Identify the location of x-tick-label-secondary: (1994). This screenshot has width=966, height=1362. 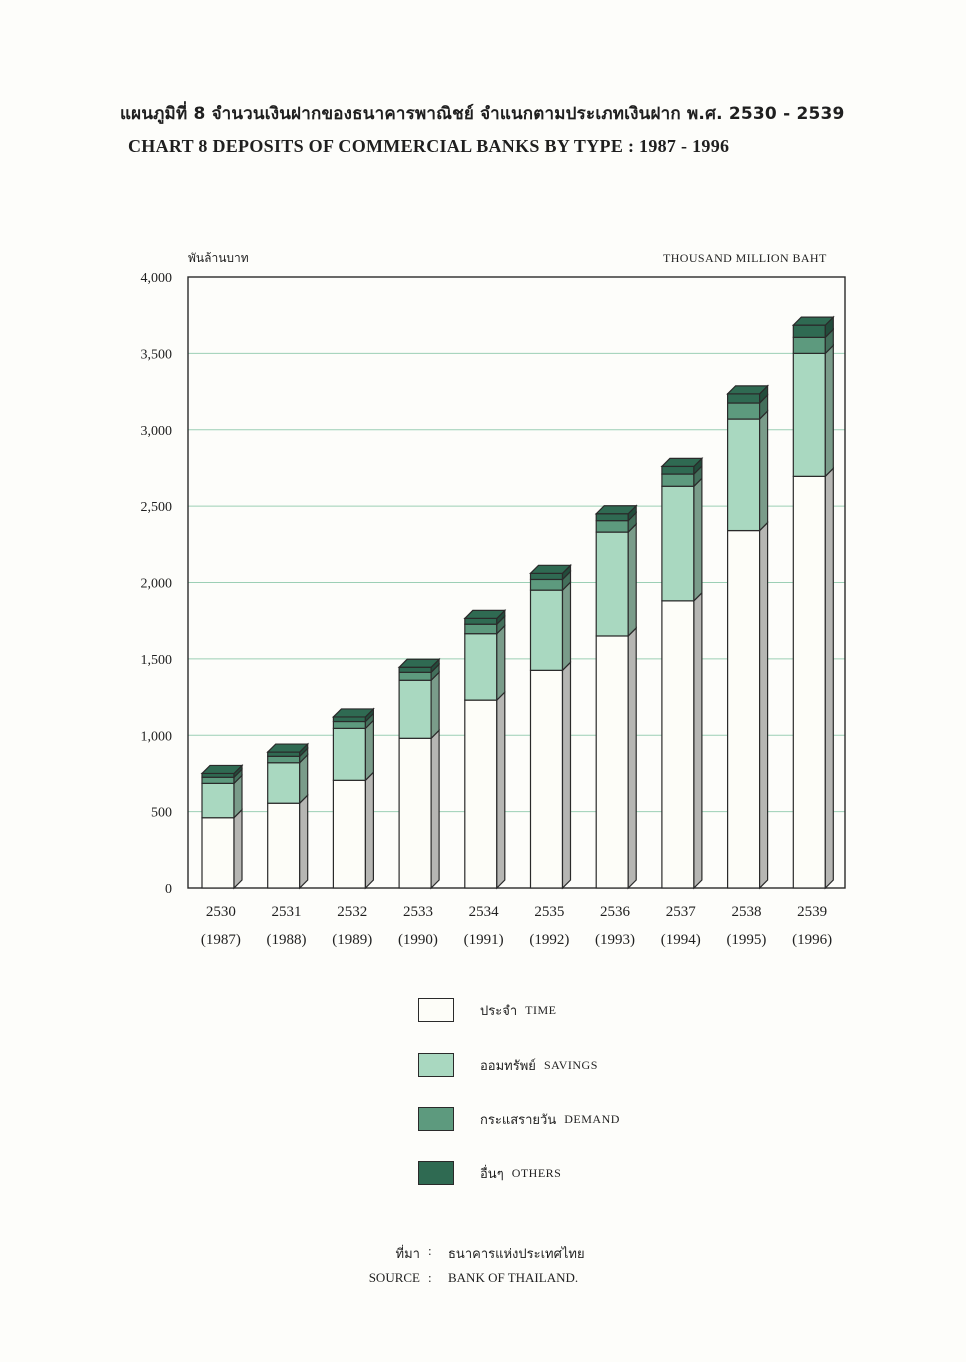
(681, 940).